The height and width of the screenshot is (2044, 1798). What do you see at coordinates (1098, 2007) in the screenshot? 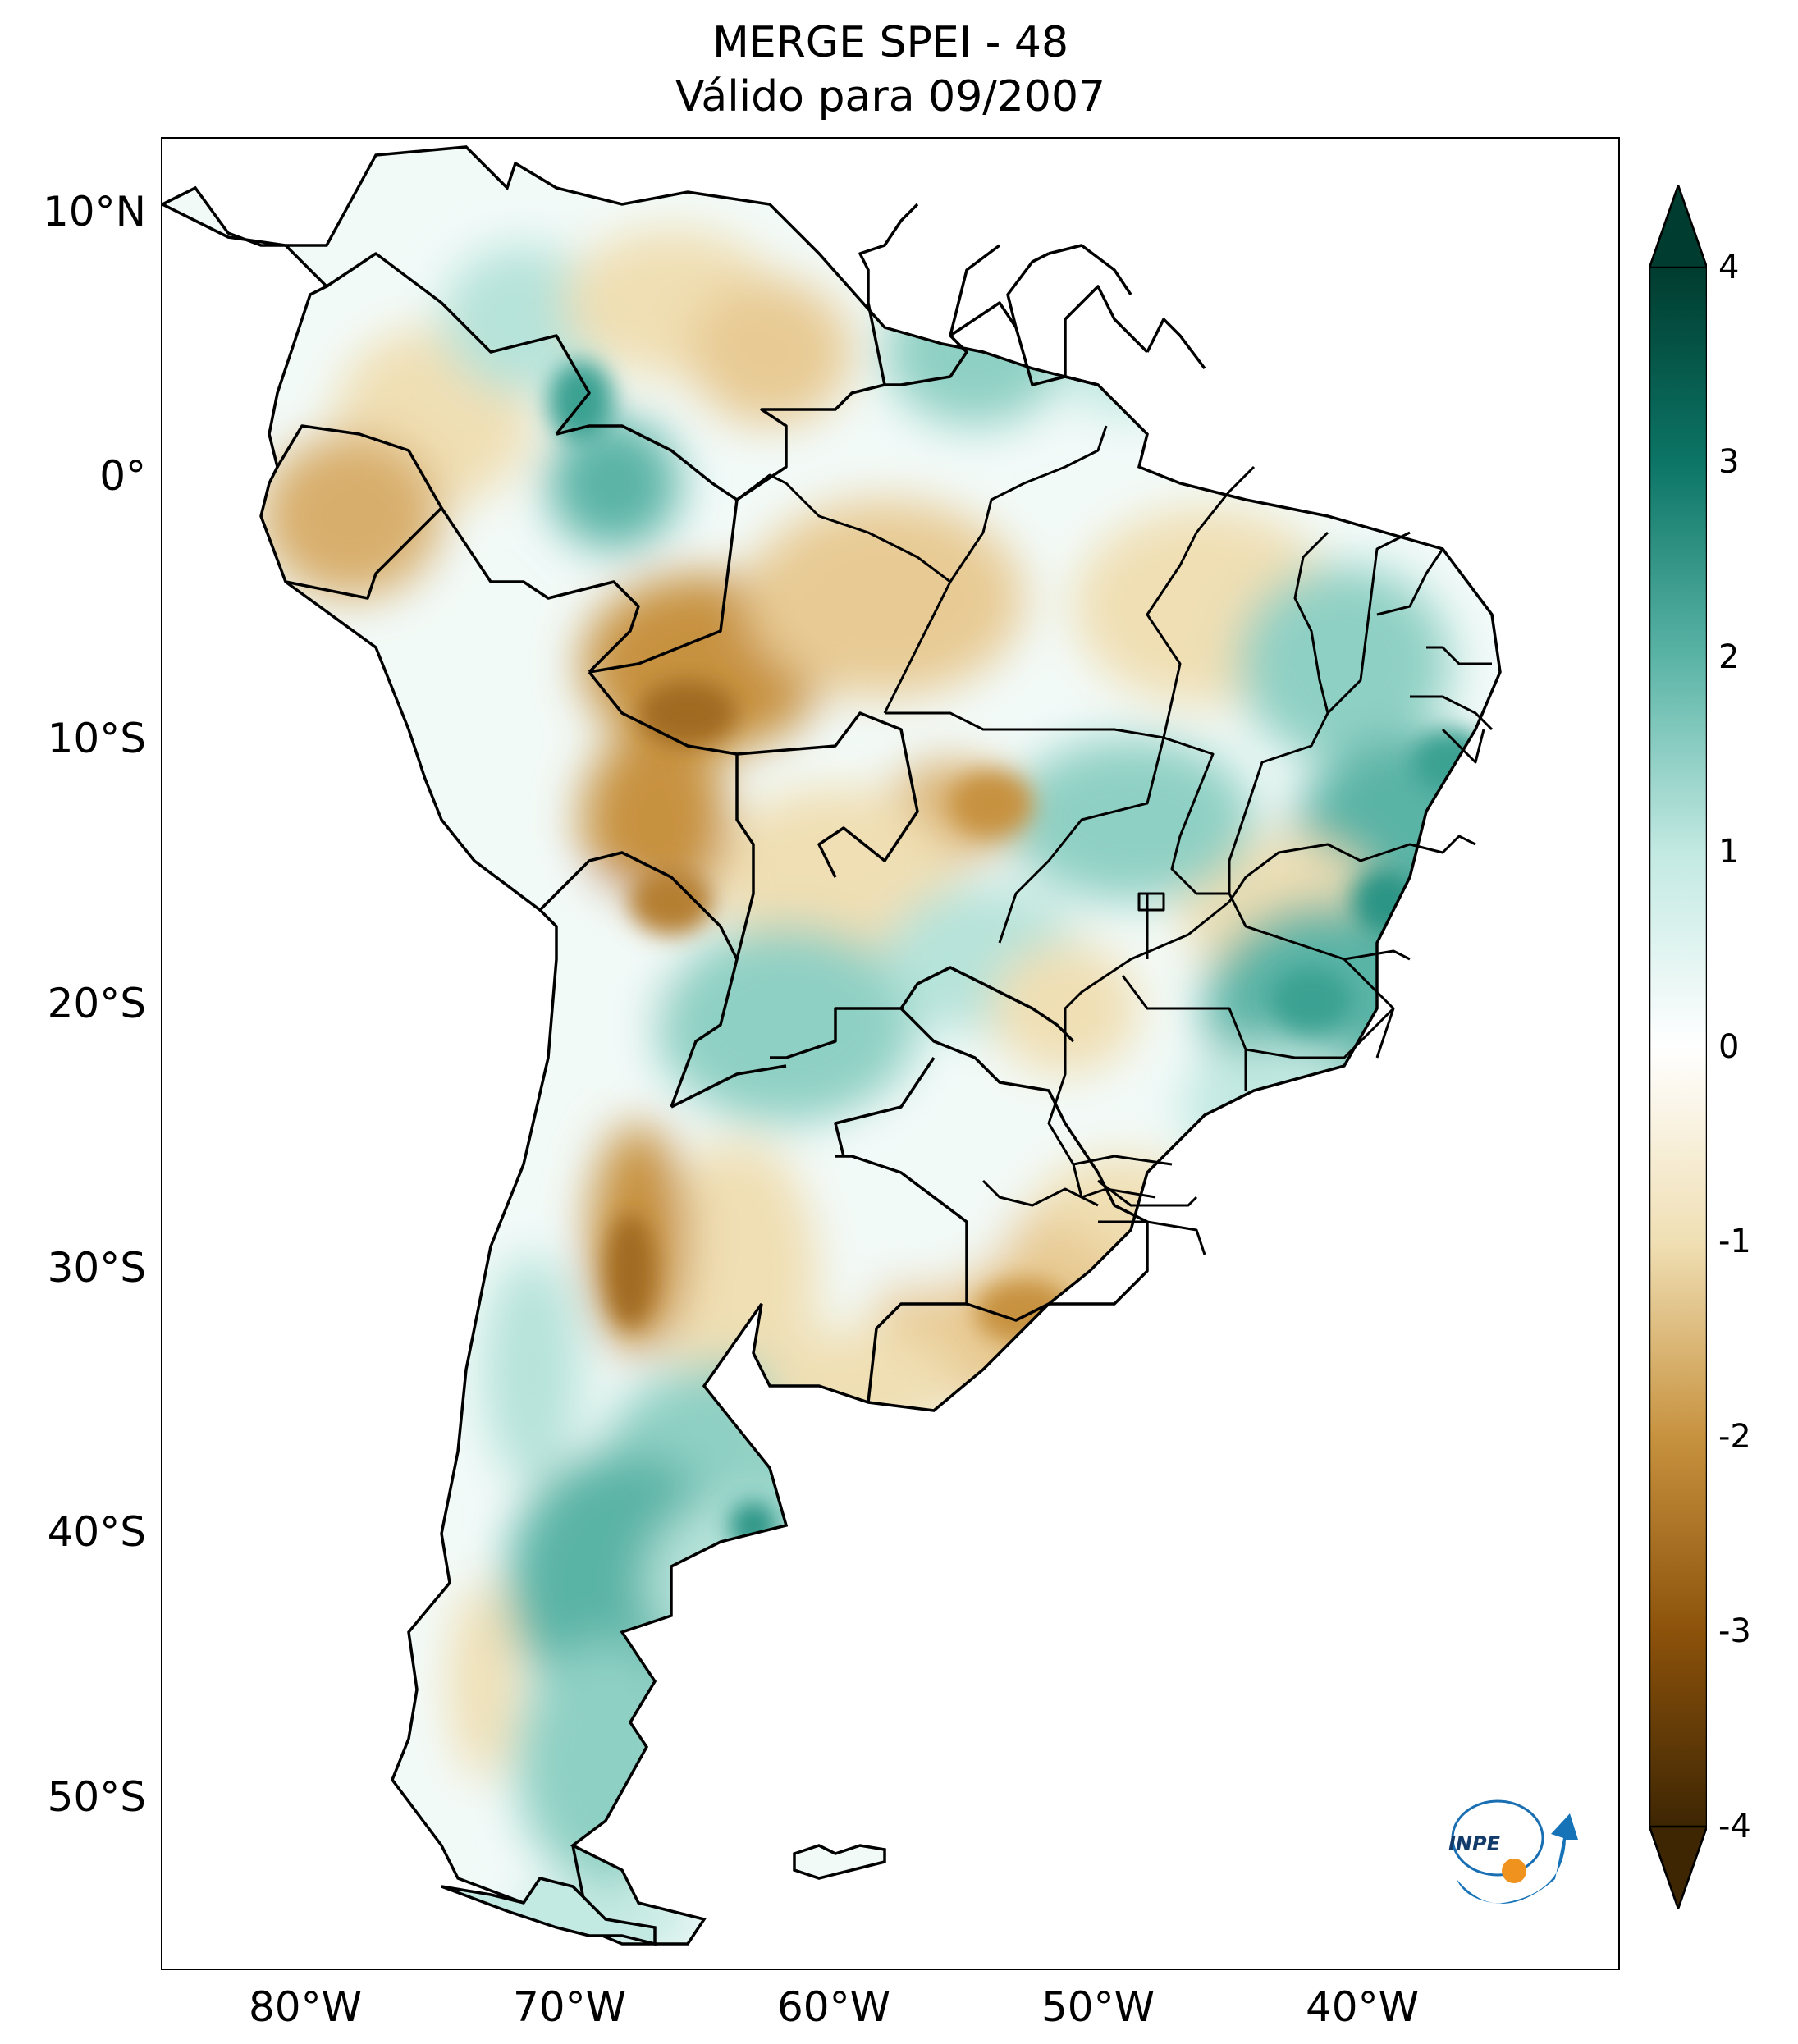
I see `lon-label-50w: 50°W` at bounding box center [1098, 2007].